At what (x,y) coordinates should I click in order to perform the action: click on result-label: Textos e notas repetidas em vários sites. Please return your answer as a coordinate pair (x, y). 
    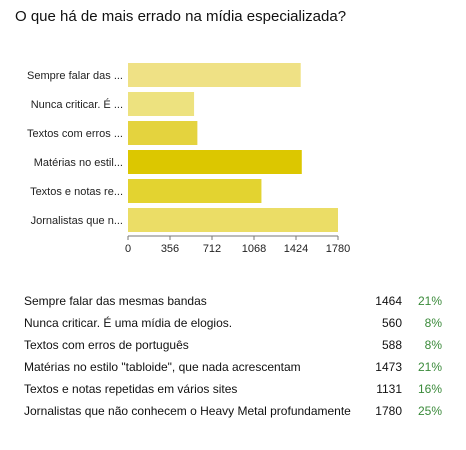
    Looking at the image, I should click on (131, 389).